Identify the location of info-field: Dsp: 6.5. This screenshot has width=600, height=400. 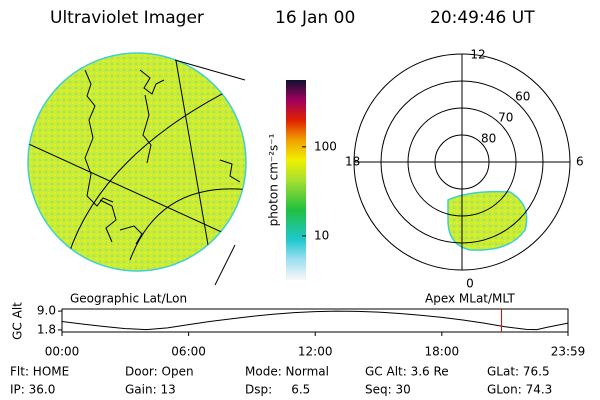
(277, 390).